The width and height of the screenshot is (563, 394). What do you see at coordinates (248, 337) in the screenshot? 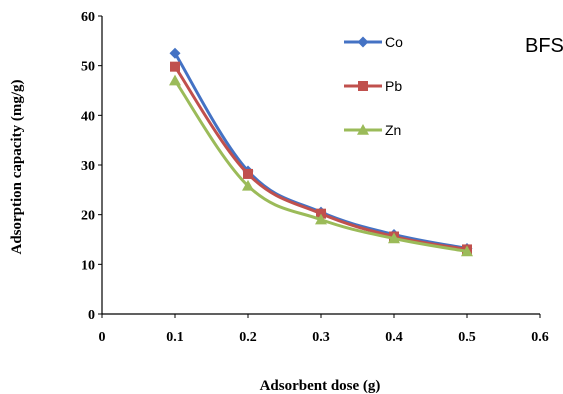
I see `x-tick-label: 0.2` at bounding box center [248, 337].